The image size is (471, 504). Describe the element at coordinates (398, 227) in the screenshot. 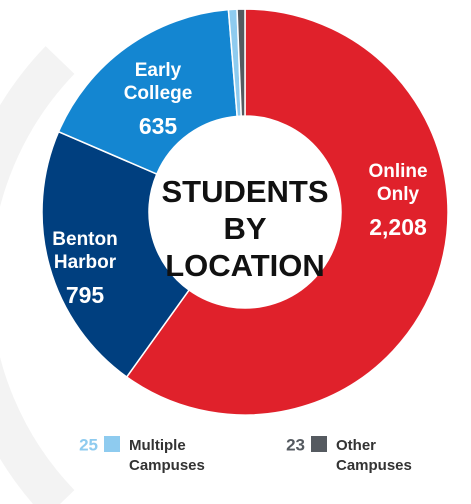

I see `slice-value: 2,208` at that location.